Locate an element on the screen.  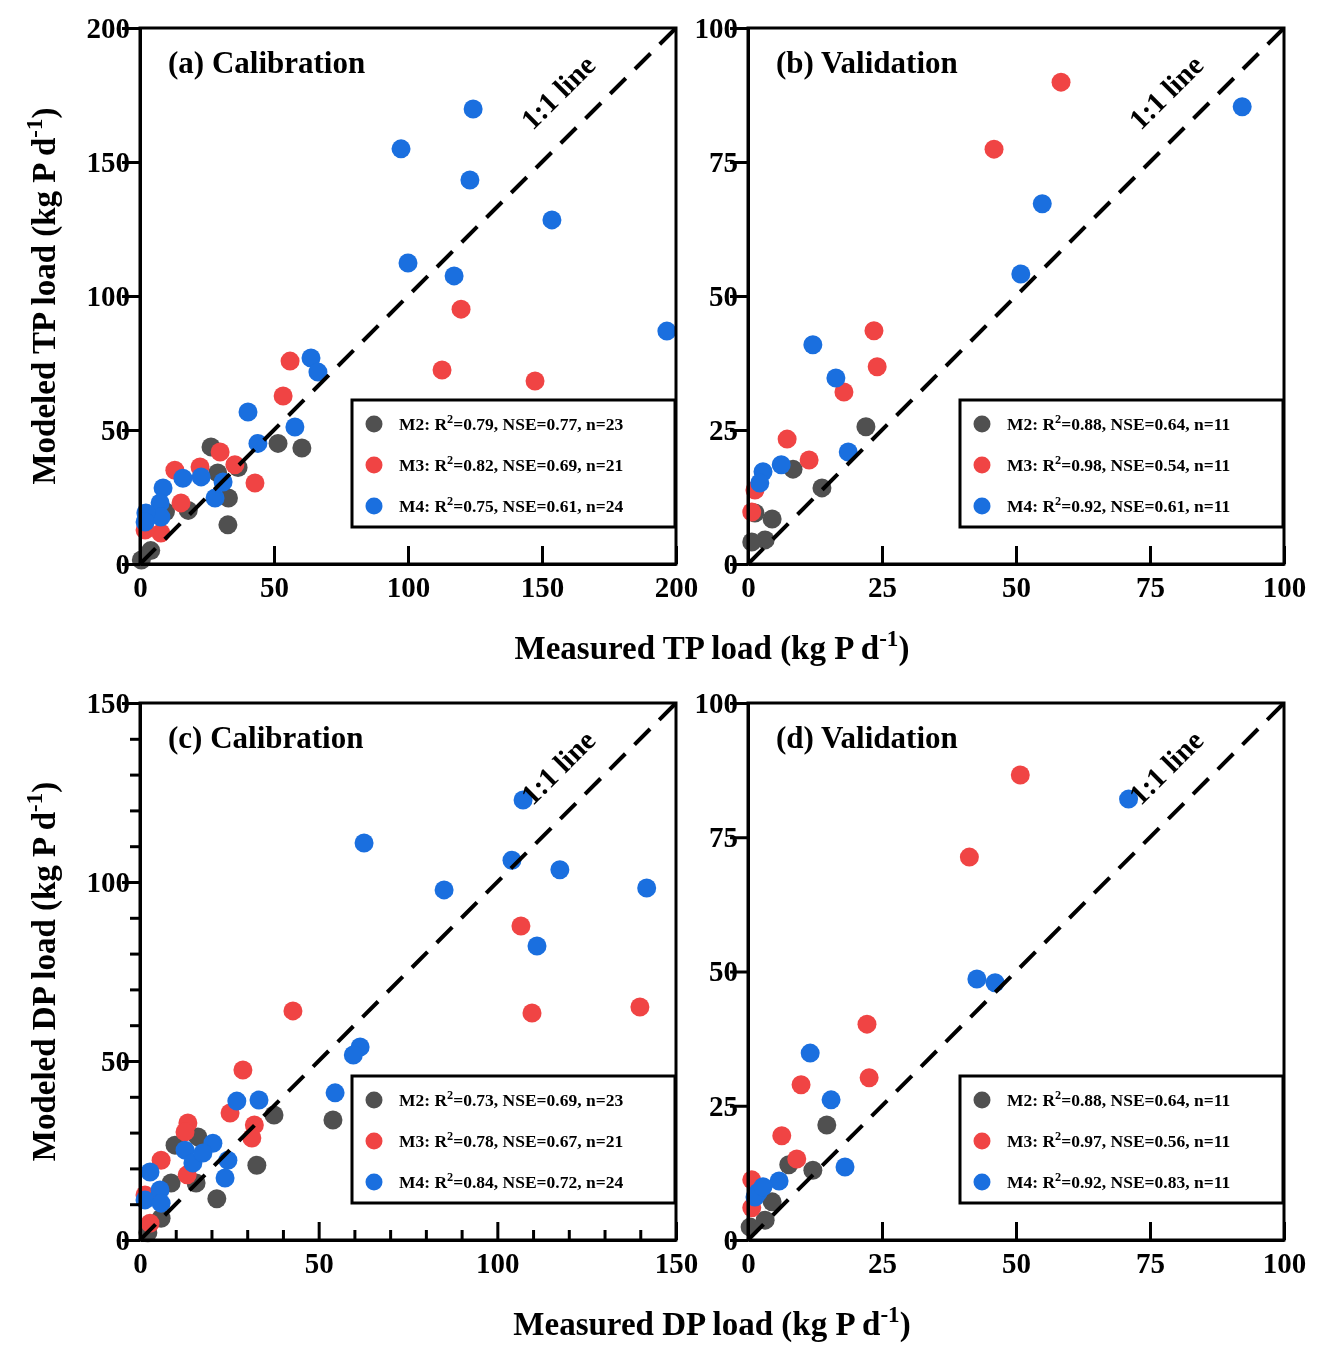
x-tick-label: 75 is located at coordinates (1150, 1262).